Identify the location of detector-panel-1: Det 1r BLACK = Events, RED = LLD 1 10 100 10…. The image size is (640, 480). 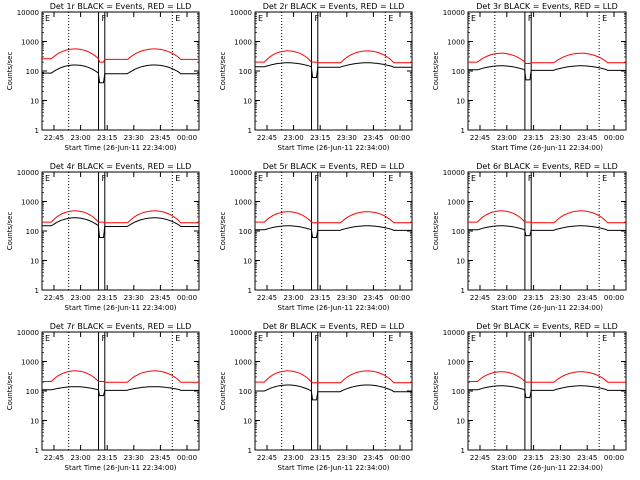
(103, 77).